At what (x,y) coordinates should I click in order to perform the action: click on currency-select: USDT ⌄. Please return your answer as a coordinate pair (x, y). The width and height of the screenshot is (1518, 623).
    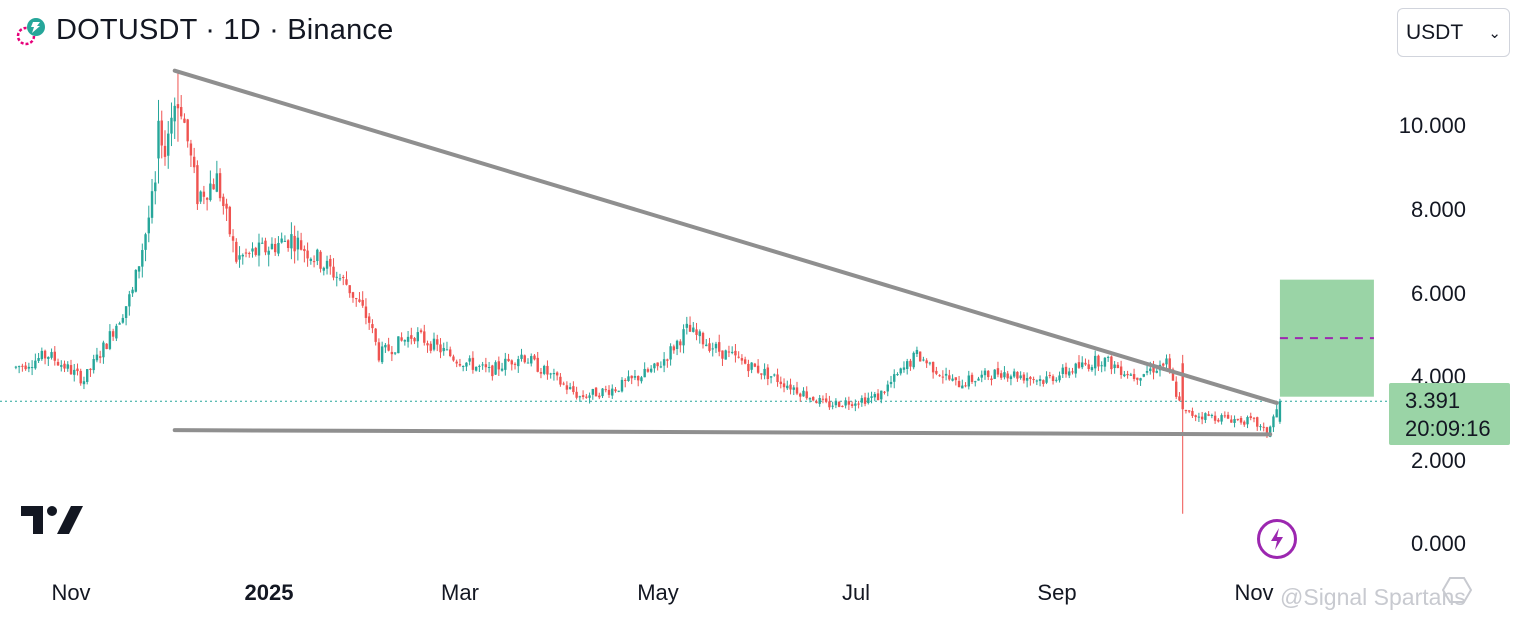
    Looking at the image, I should click on (1453, 32).